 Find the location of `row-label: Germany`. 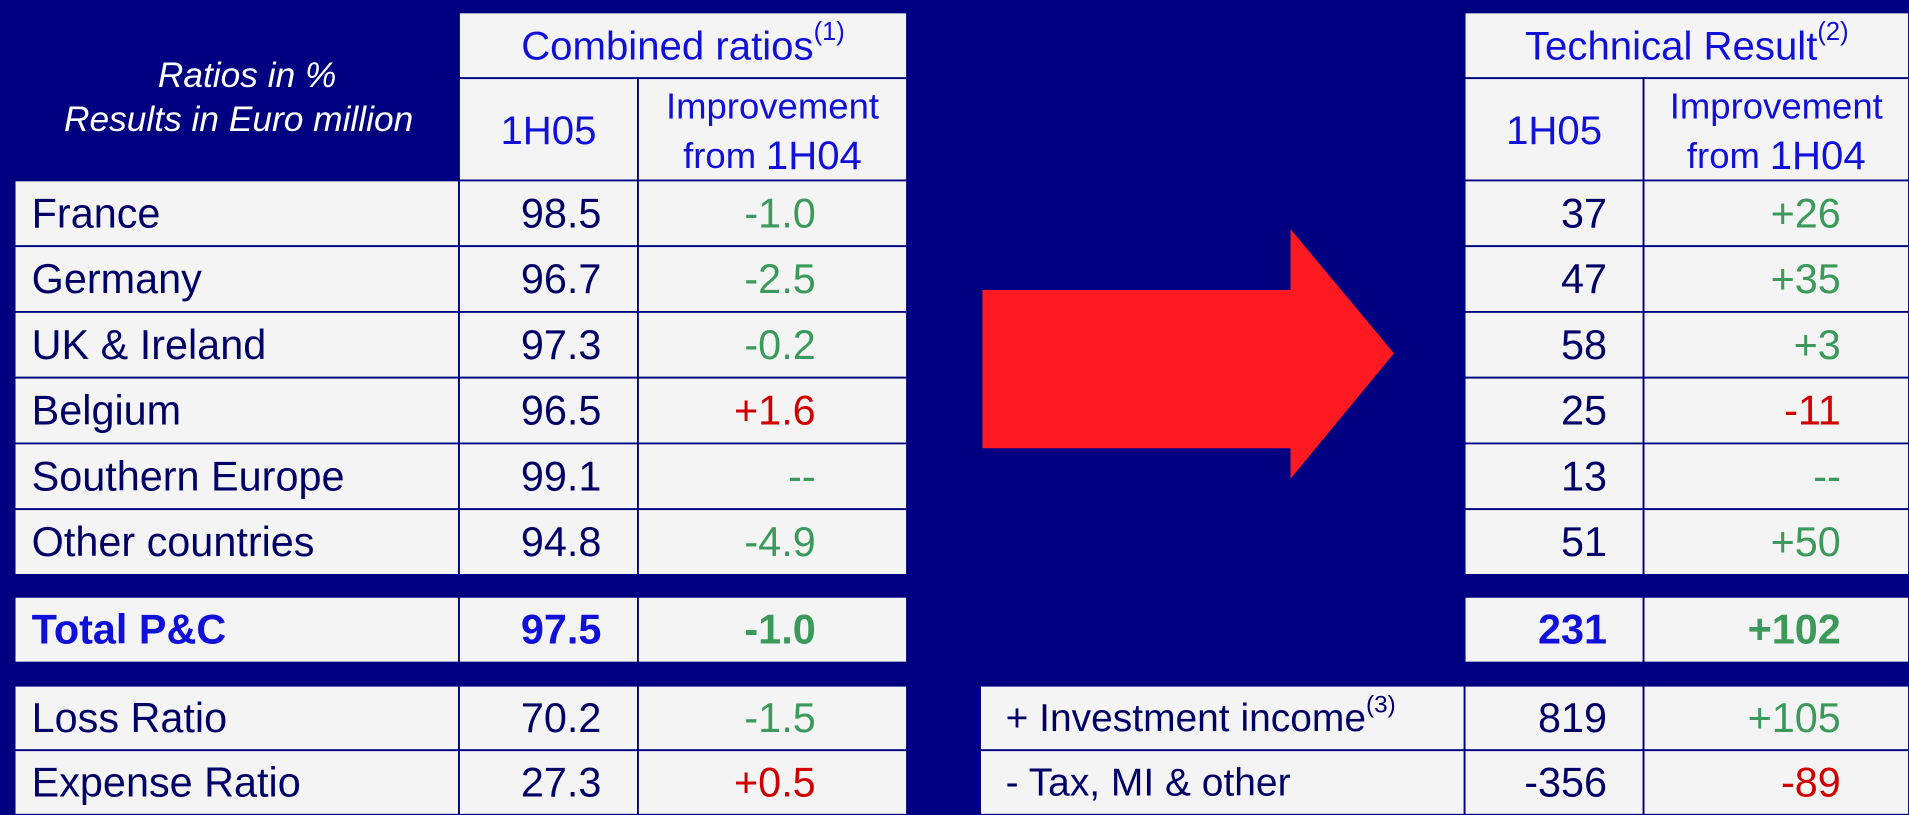

row-label: Germany is located at coordinates (117, 279).